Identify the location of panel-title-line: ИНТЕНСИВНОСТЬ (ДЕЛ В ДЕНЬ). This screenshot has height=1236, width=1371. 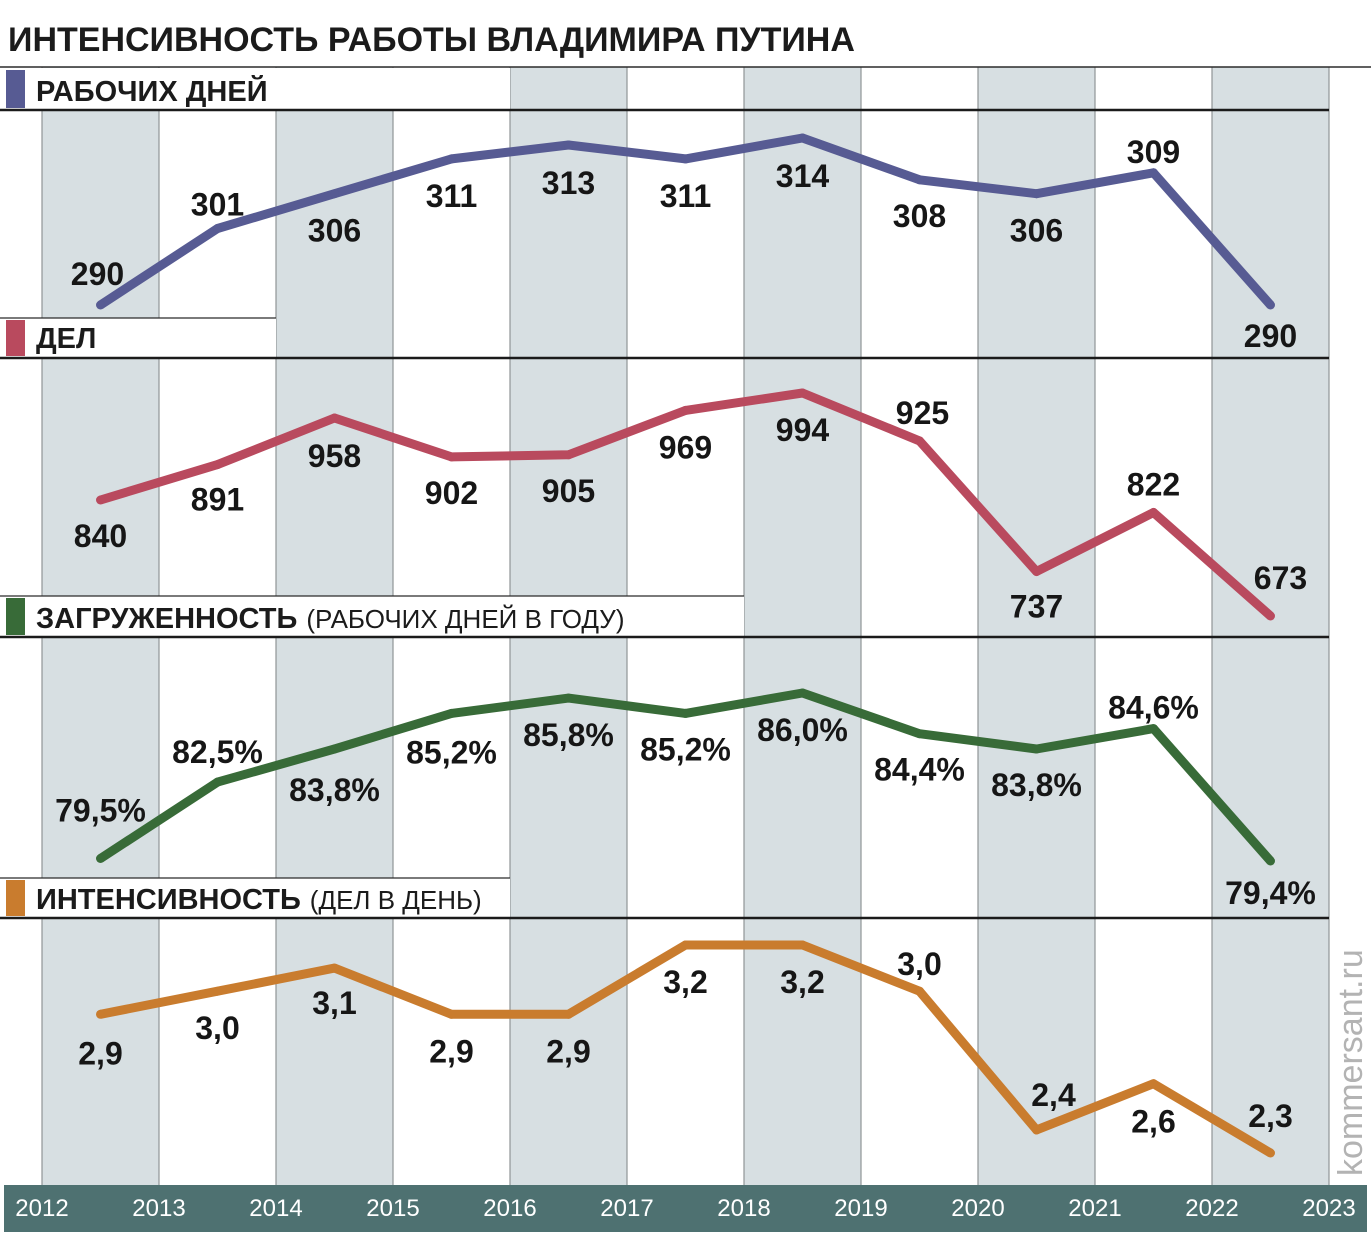
(259, 900).